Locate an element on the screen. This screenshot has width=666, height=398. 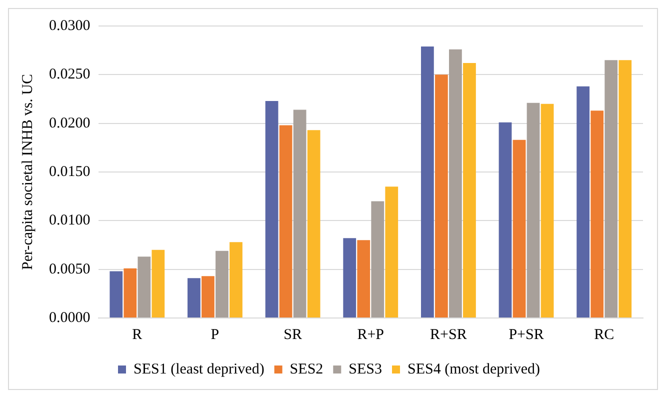
x-tick-label: P+SR is located at coordinates (526, 334).